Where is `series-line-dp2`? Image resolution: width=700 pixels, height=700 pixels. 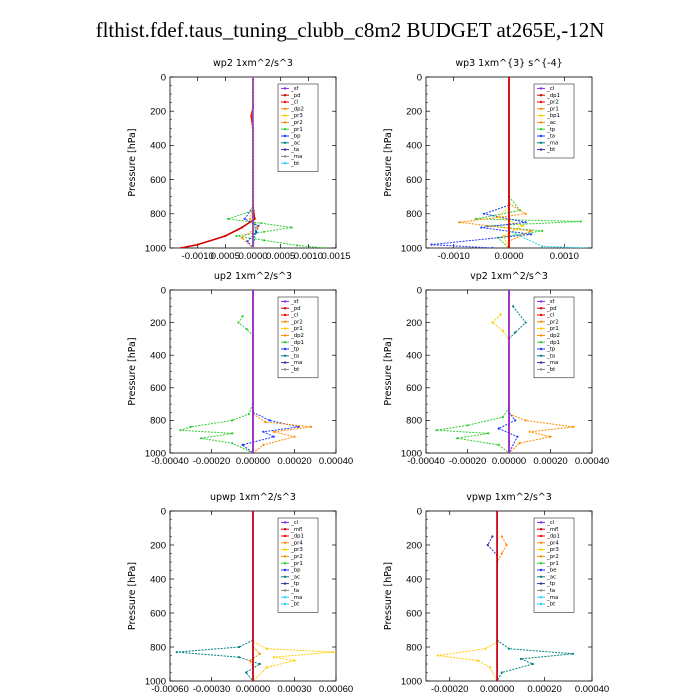
series-line-dp2 is located at coordinates (473, 430).